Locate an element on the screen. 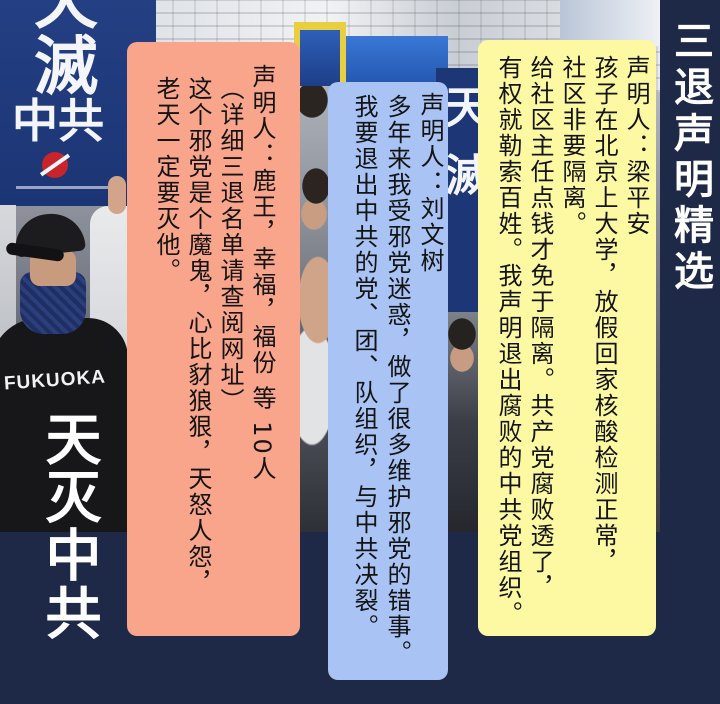  poster-title: 三退声明精选 is located at coordinates (690, 158).